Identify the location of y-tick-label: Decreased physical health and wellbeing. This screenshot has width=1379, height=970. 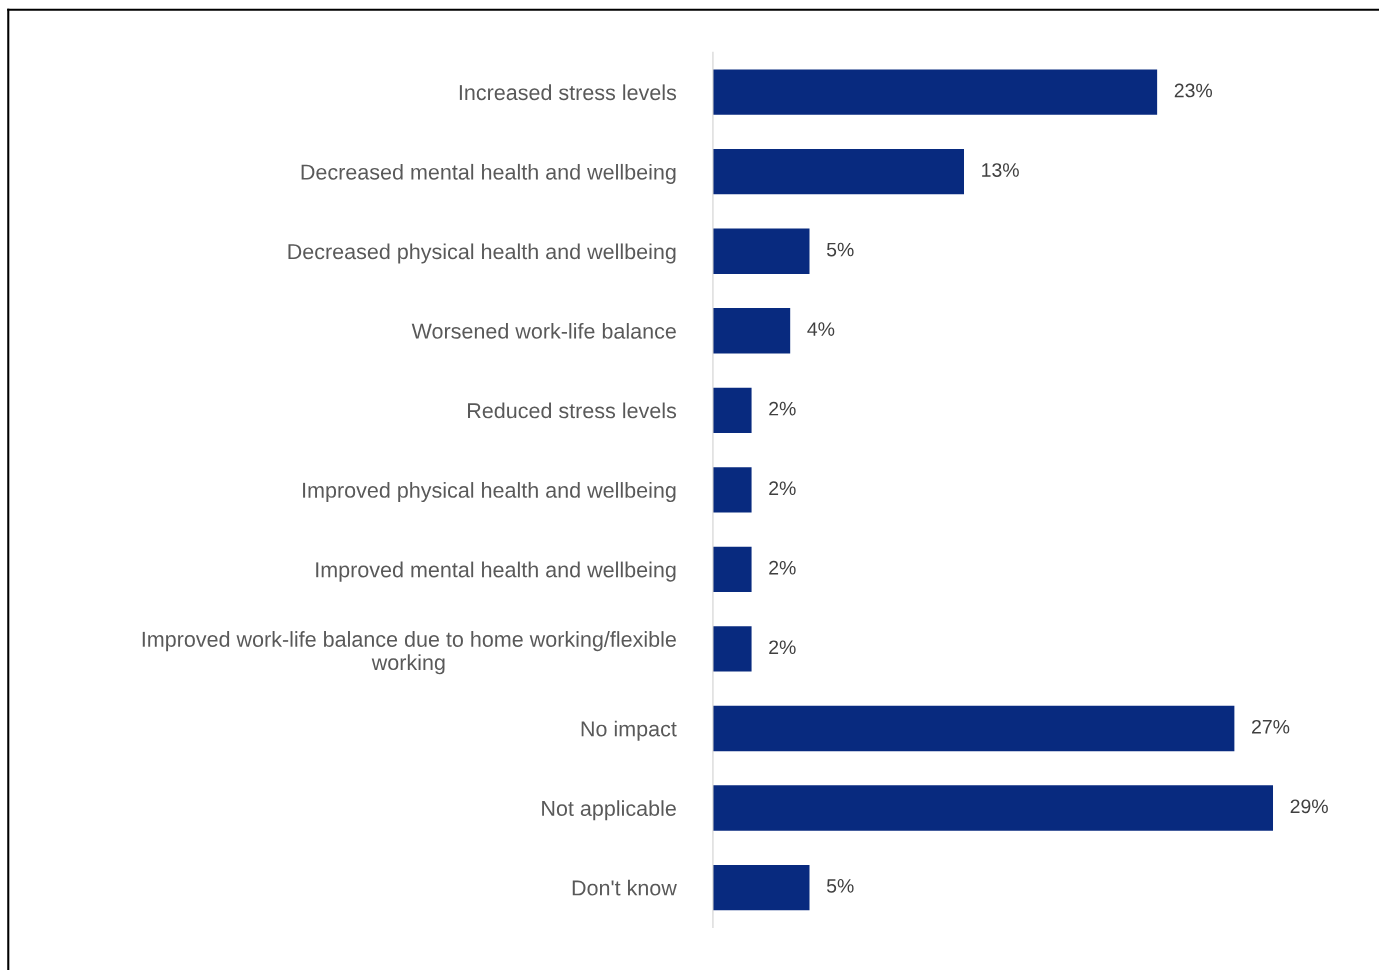
(482, 253).